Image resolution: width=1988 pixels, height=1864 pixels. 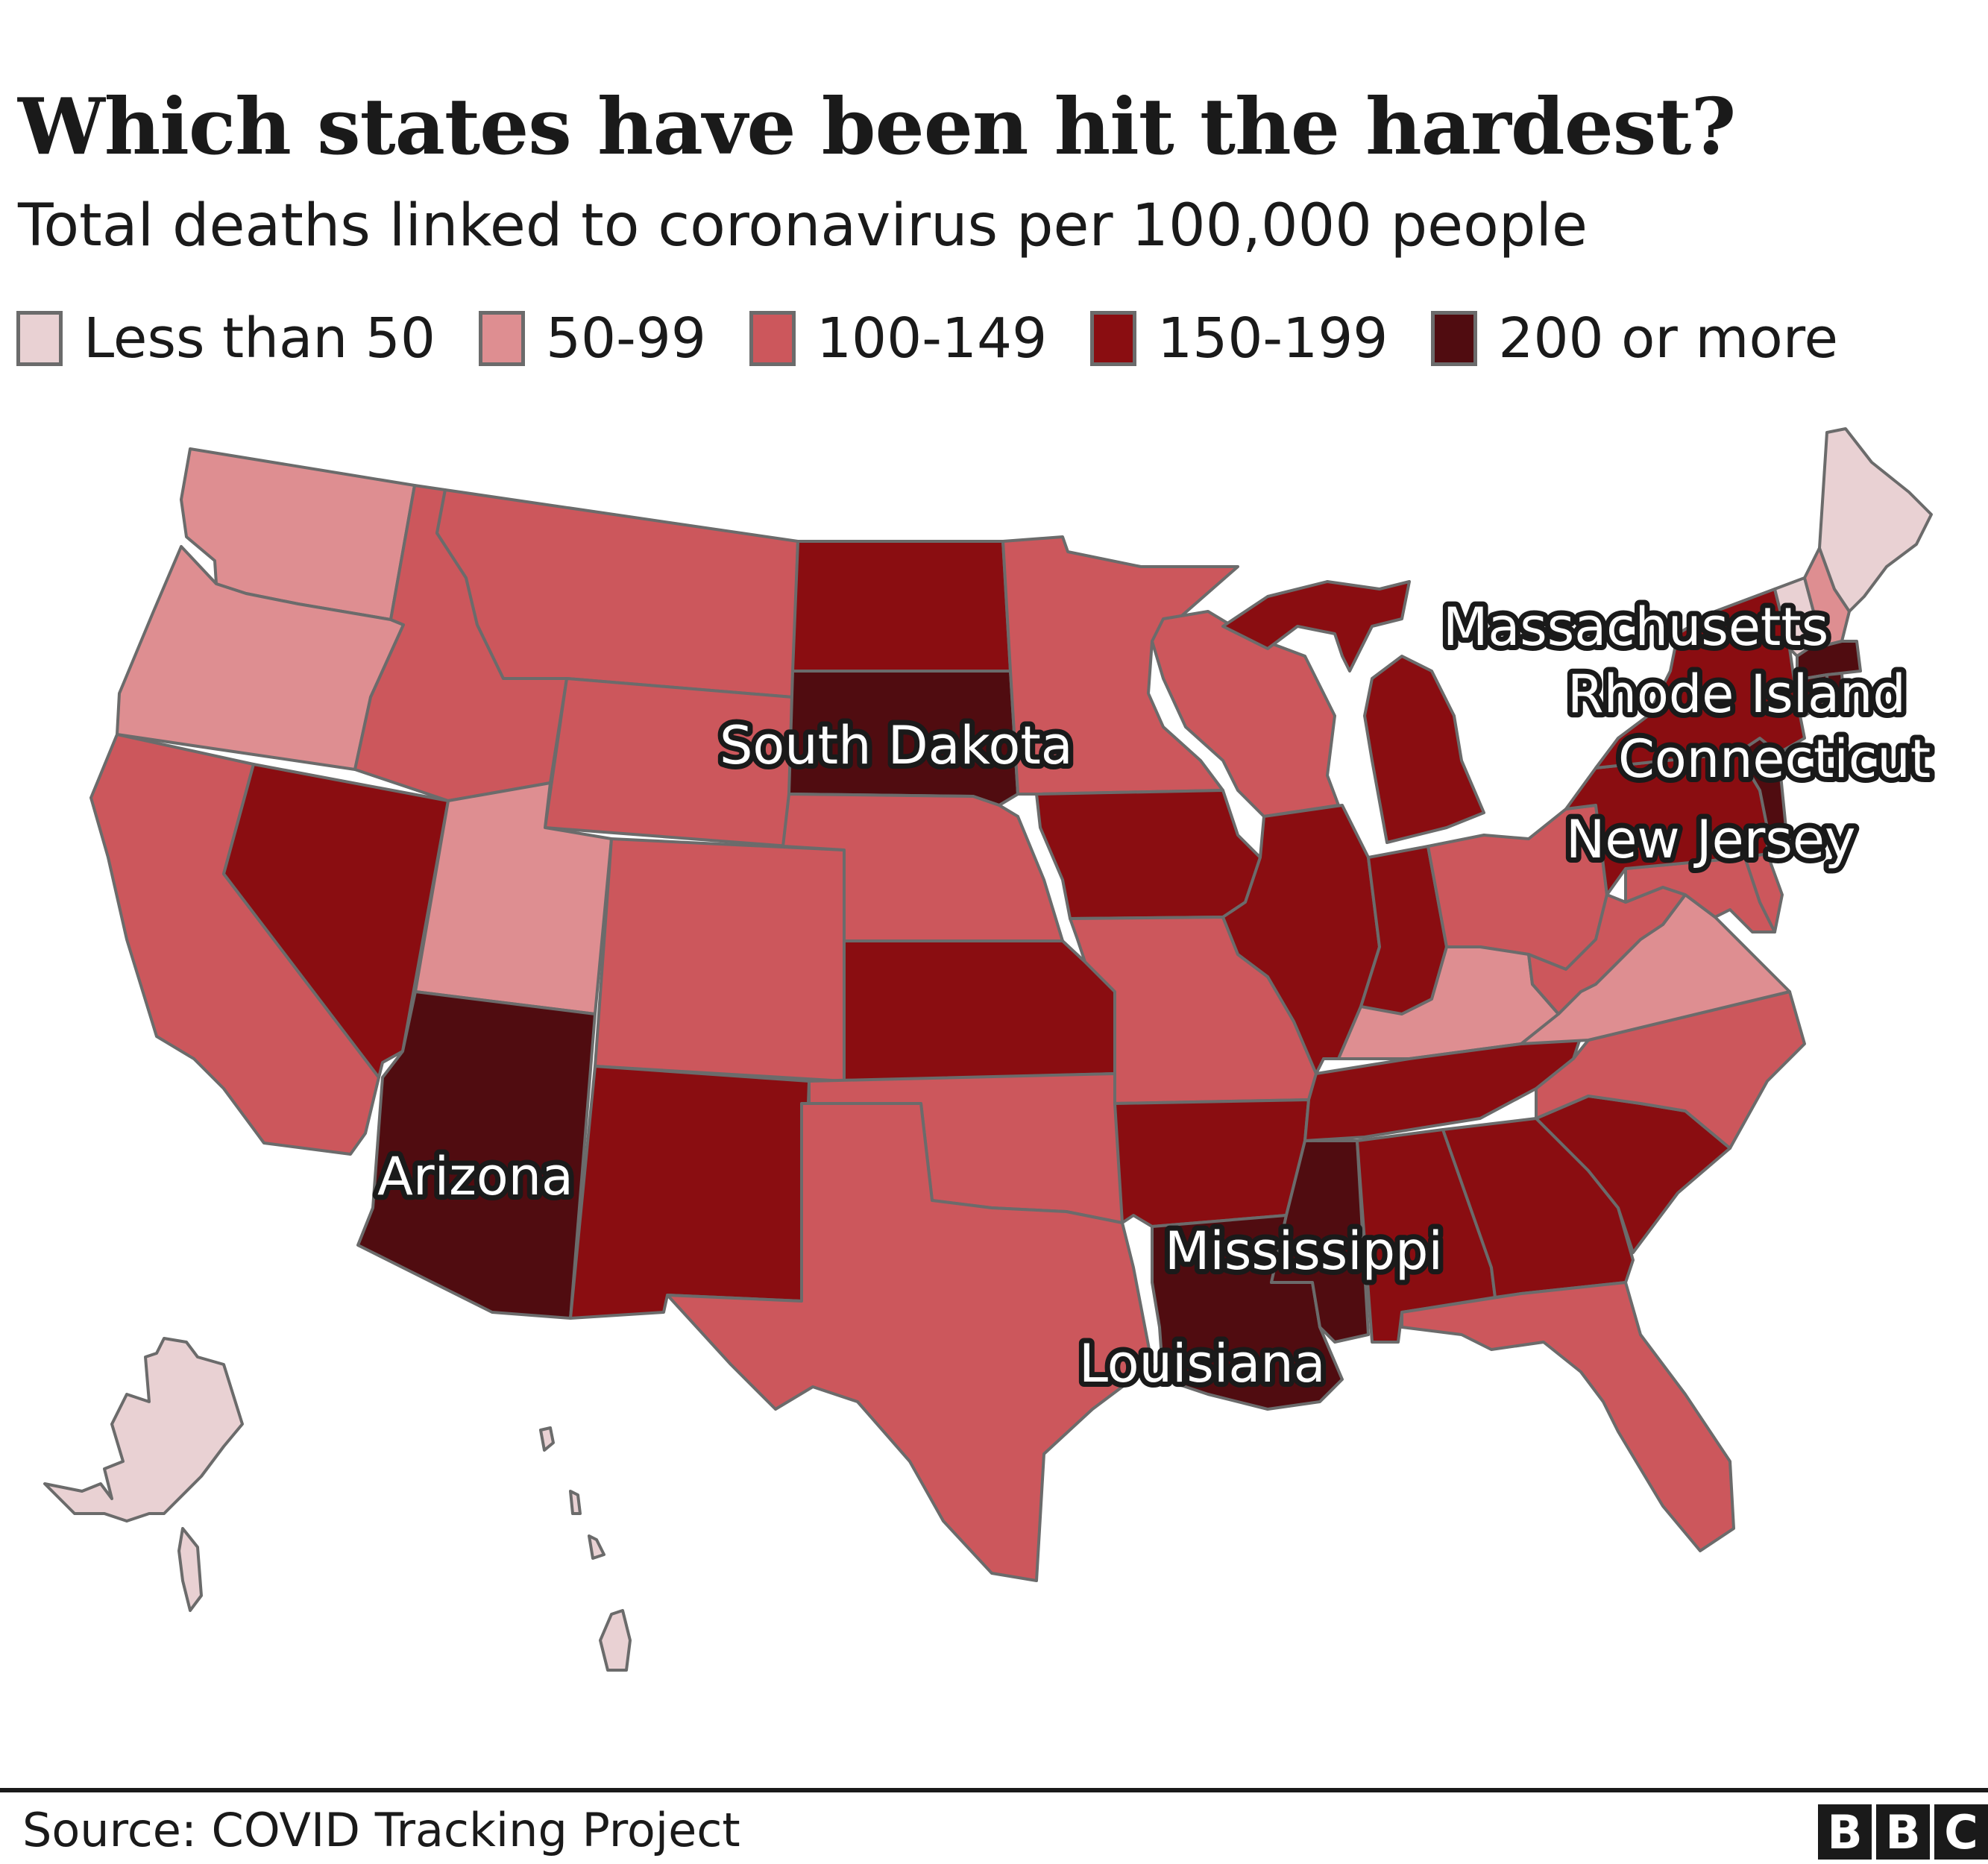 What do you see at coordinates (877, 127) in the screenshot?
I see `chart-title: Which states have been hit the hardest?` at bounding box center [877, 127].